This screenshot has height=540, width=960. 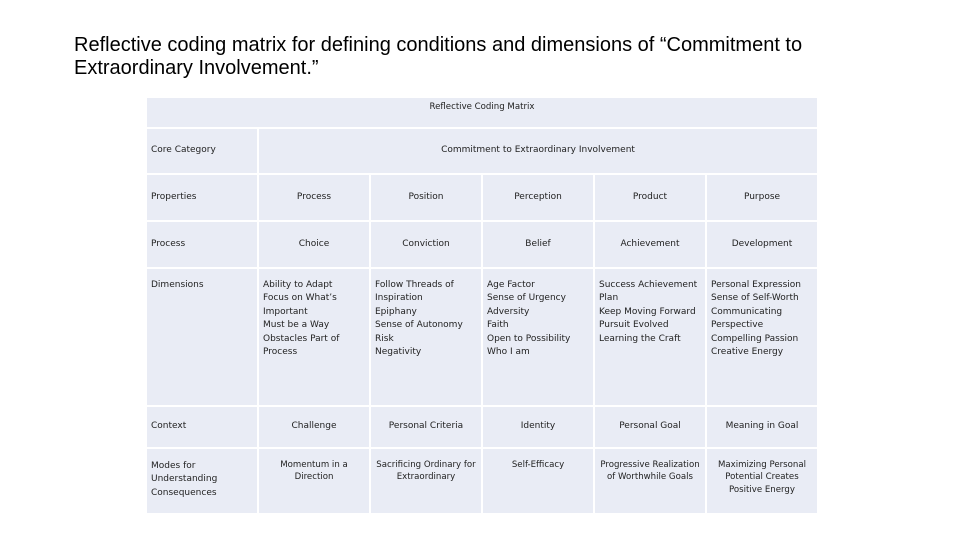 I want to click on cell-line: Self-Efficacy, so click(x=538, y=465).